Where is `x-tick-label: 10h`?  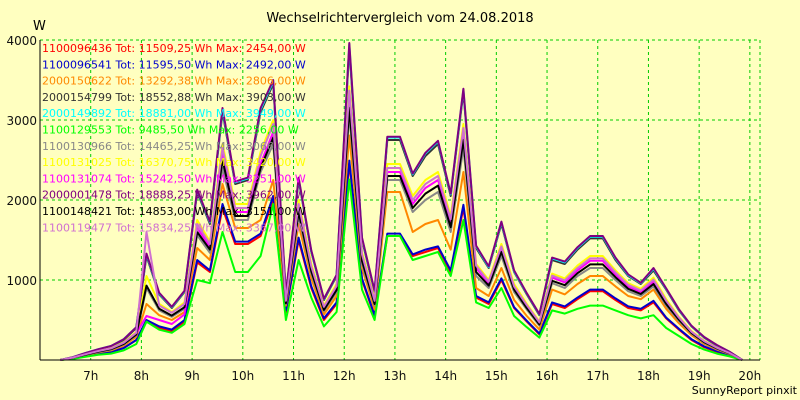 x-tick-label: 10h is located at coordinates (242, 376).